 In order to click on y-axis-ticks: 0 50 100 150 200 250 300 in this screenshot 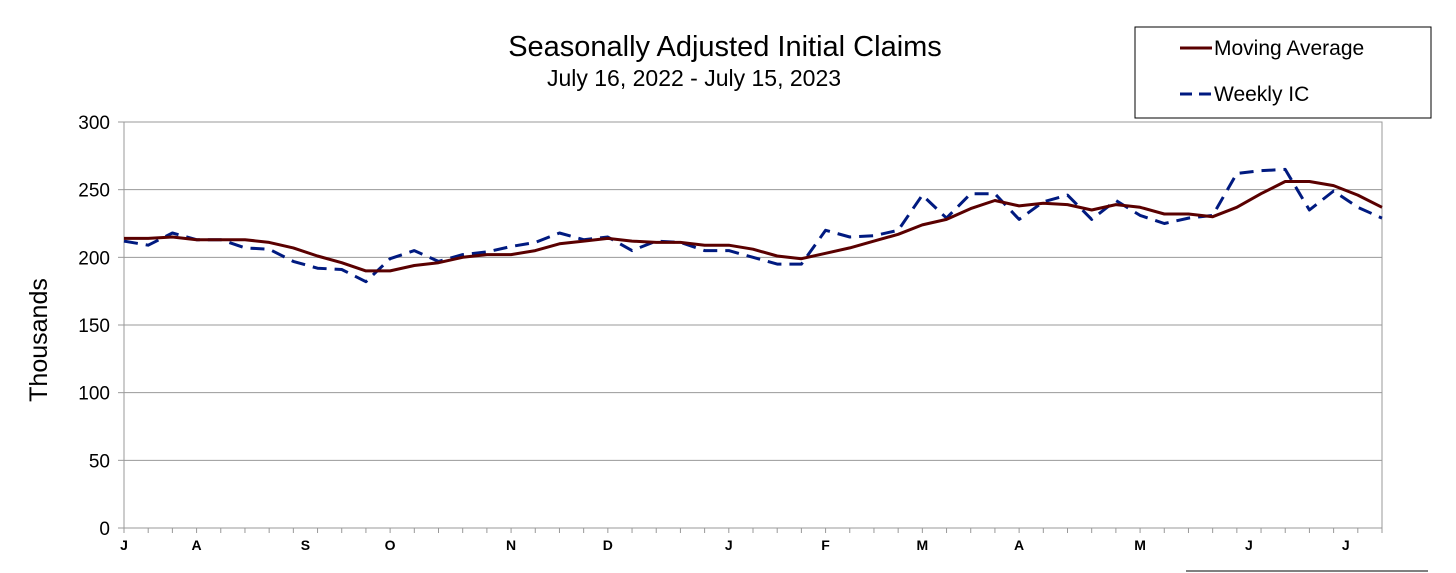, I will do `click(101, 326)`.